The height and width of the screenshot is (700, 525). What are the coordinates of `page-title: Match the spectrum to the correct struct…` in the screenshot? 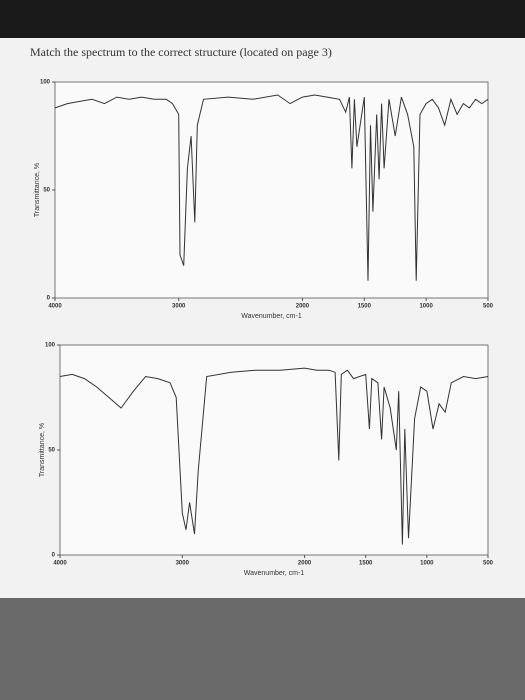 It's located at (181, 52).